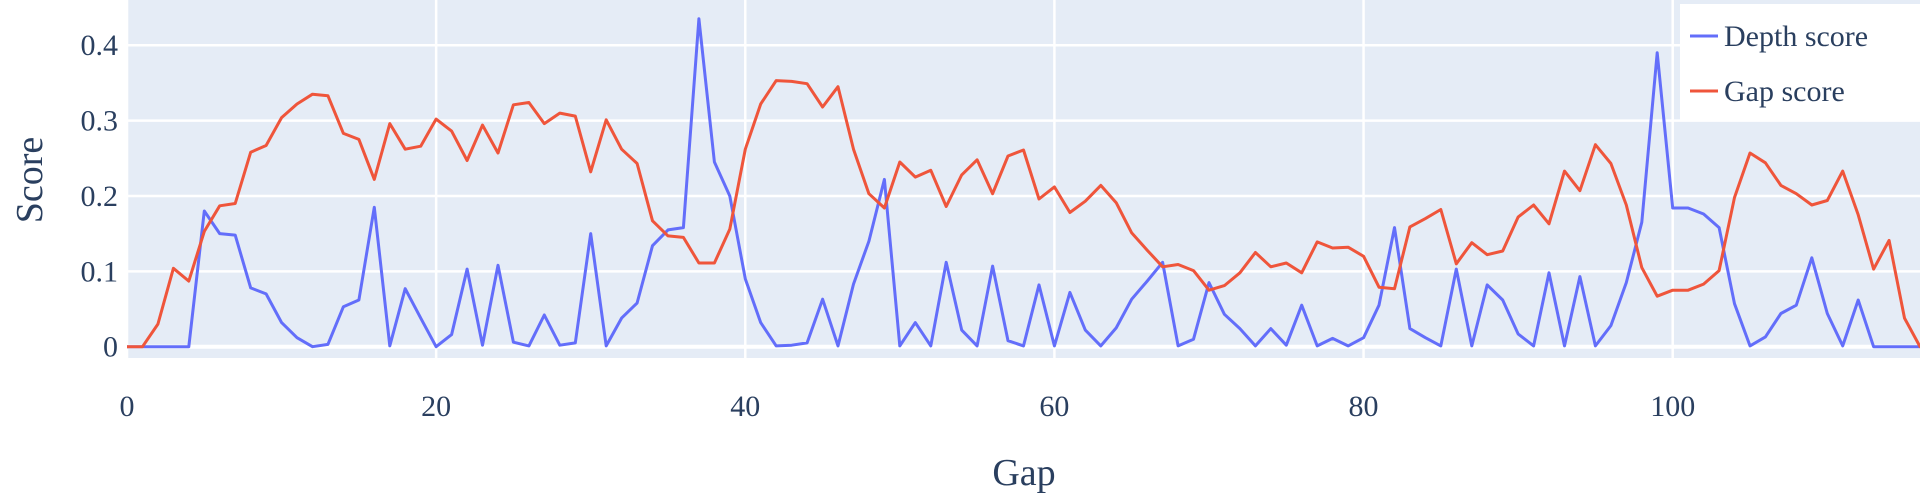 The width and height of the screenshot is (1920, 500). I want to click on legend-background, so click(1800, 62).